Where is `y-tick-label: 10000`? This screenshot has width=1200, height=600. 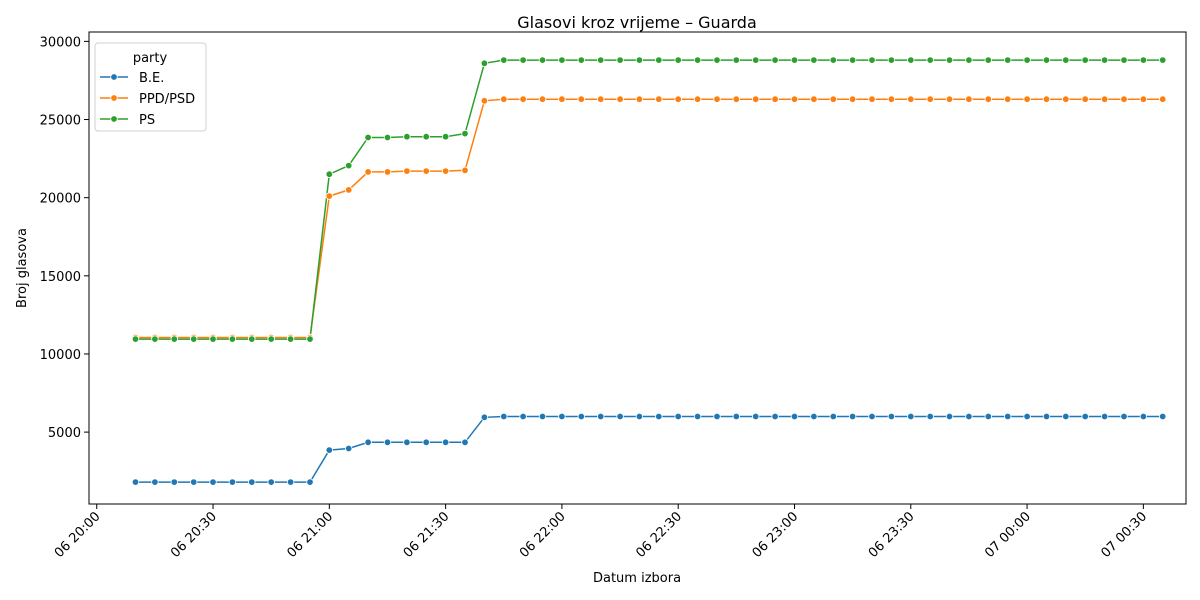
y-tick-label: 10000 is located at coordinates (60, 355).